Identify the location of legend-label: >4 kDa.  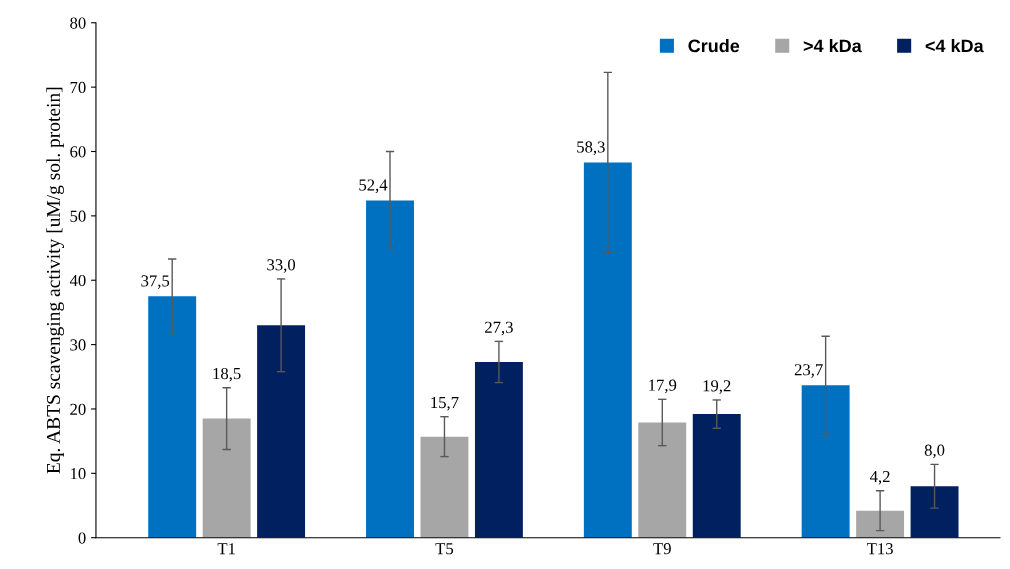
(832, 46).